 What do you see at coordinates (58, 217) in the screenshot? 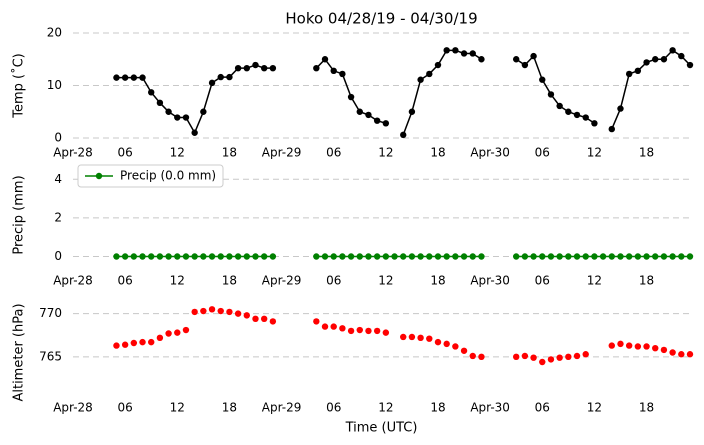
I see `y-tick-label: 2` at bounding box center [58, 217].